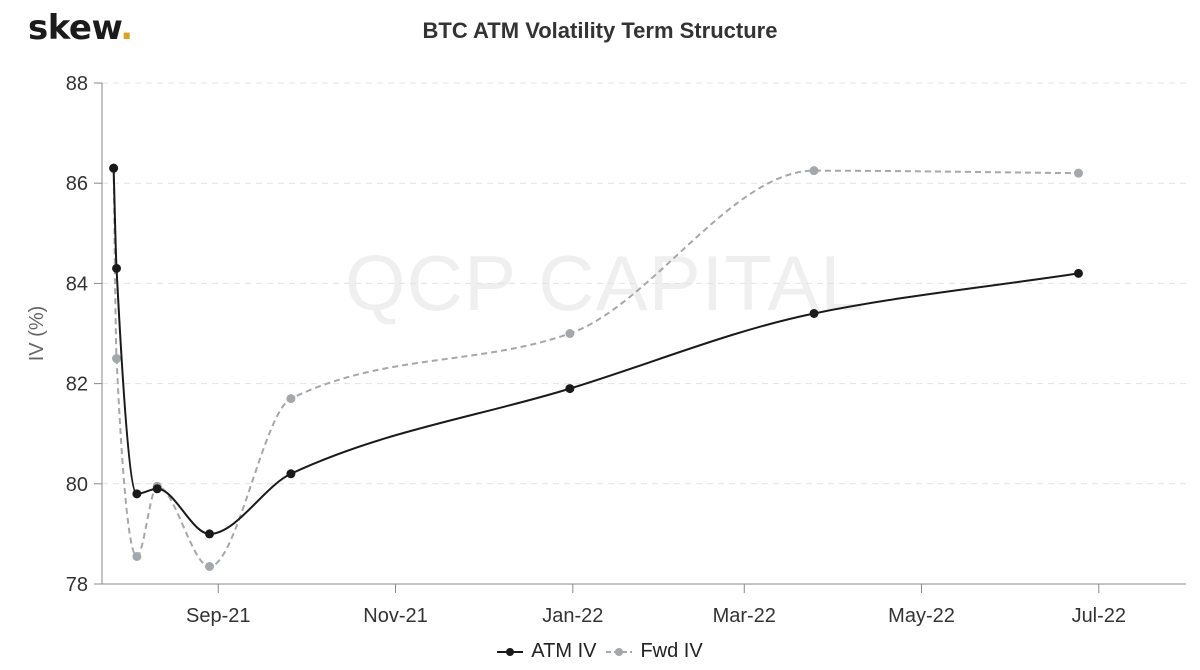 This screenshot has height=670, width=1200. Describe the element at coordinates (77, 485) in the screenshot. I see `y-tick-label-80: 80` at that location.